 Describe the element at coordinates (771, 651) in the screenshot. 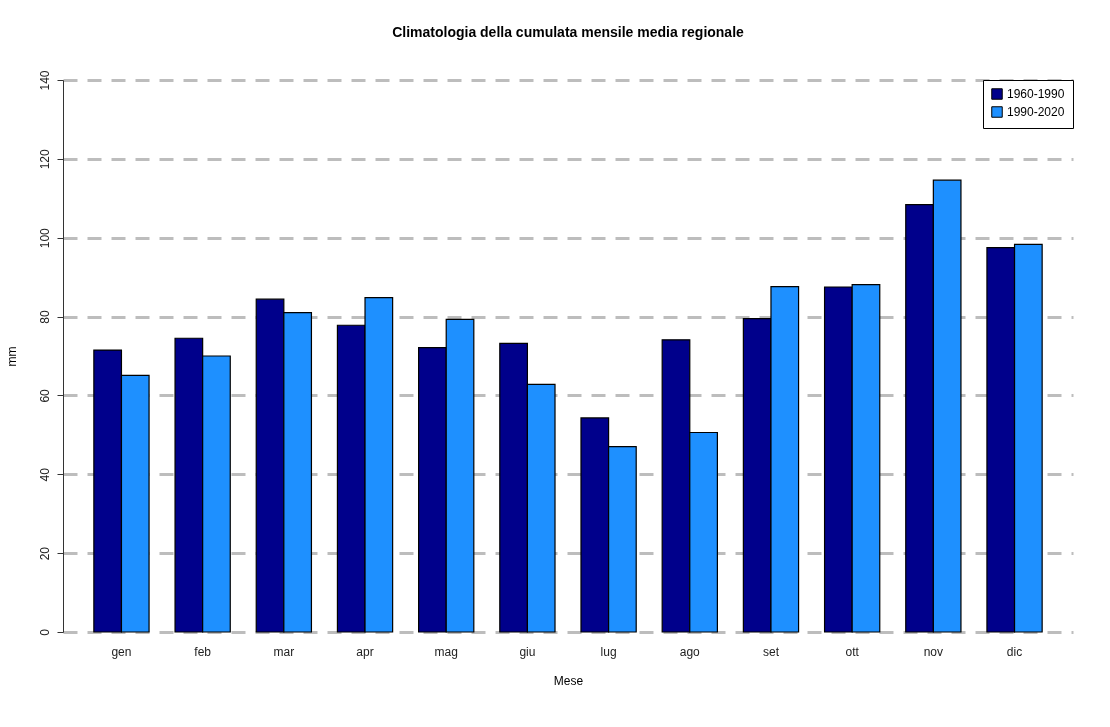

I see `x-tick-label: set` at that location.